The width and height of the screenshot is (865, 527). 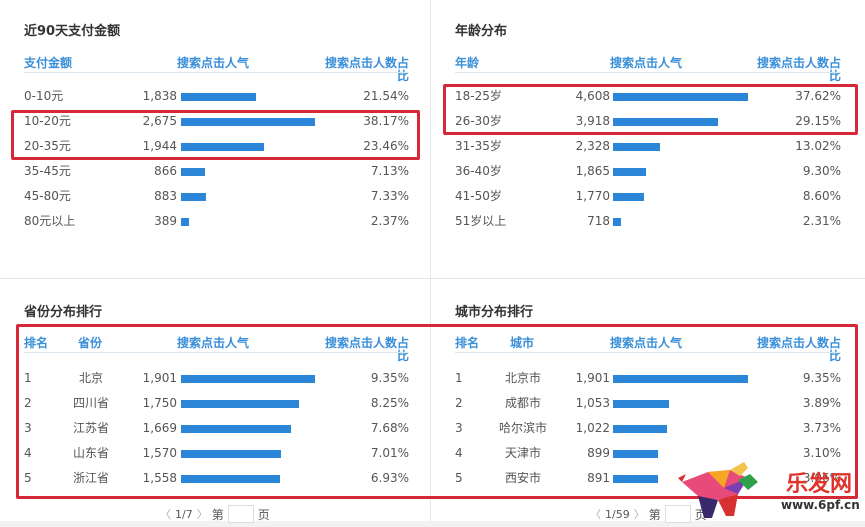 I want to click on rank-value: 5, so click(x=28, y=478).